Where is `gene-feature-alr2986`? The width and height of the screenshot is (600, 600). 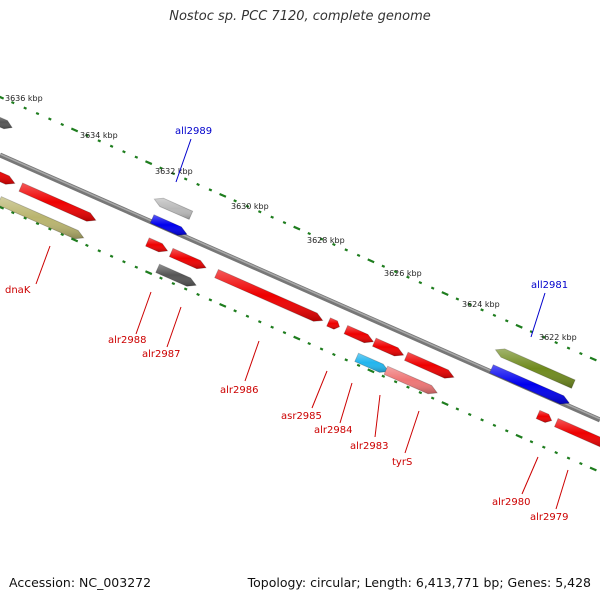
gene-feature-alr2986 is located at coordinates (269, 295).